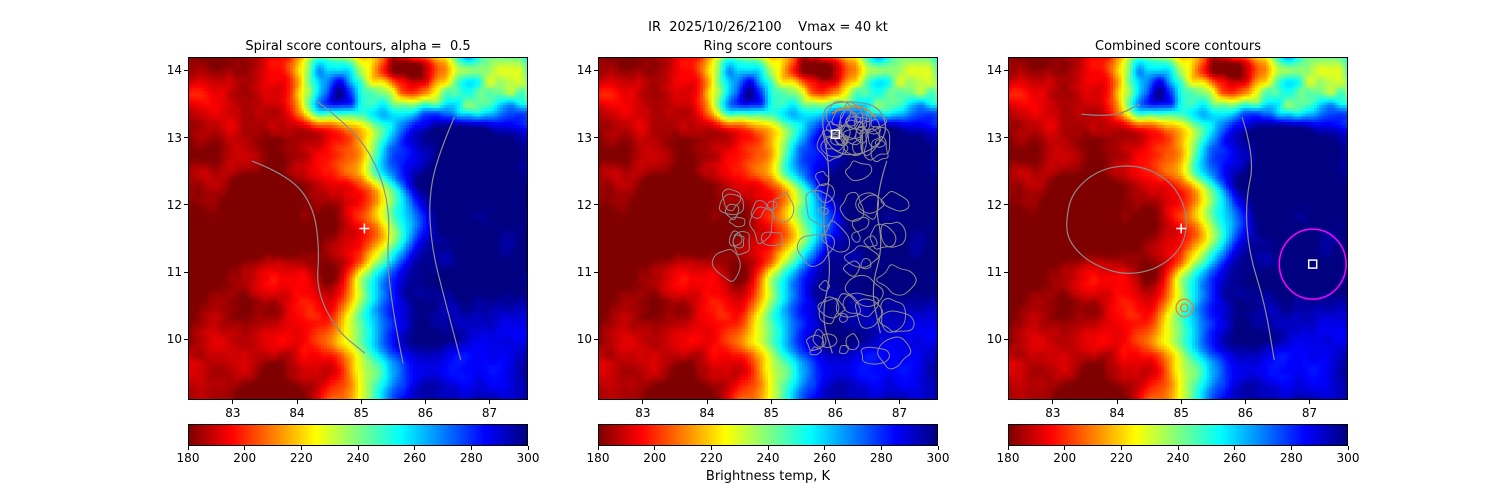 This screenshot has width=1500, height=500. I want to click on high-score-ring, so click(1184, 308).